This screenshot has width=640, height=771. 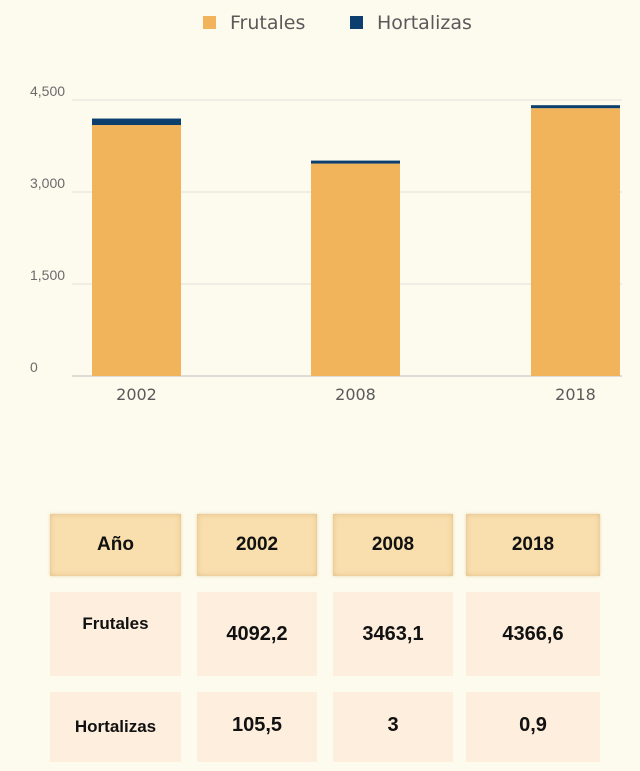 What do you see at coordinates (533, 727) in the screenshot?
I see `table-cell-hortalizas-2018: 0,9` at bounding box center [533, 727].